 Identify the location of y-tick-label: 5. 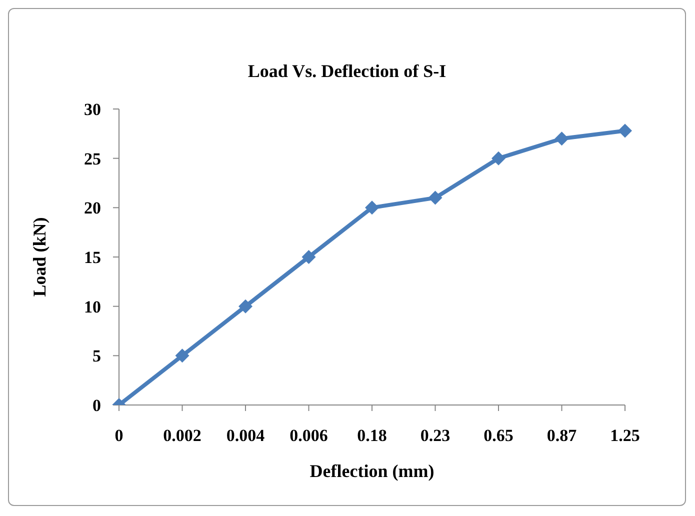
(96, 356).